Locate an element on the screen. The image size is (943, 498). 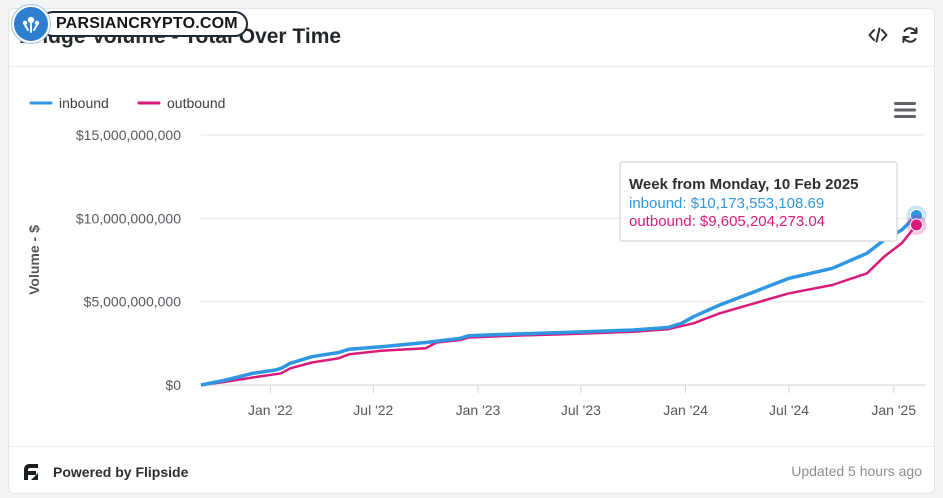
y-tick-label: $10,000,000,000 is located at coordinates (128, 218).